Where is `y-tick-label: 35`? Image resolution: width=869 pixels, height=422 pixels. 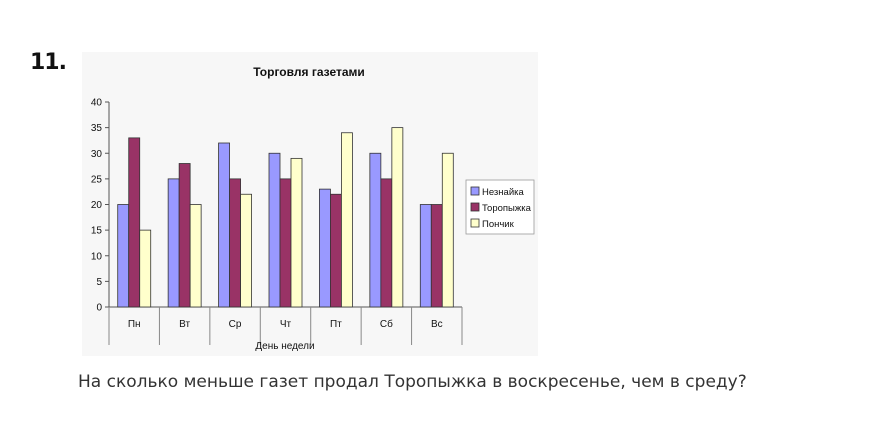 y-tick-label: 35 is located at coordinates (97, 128).